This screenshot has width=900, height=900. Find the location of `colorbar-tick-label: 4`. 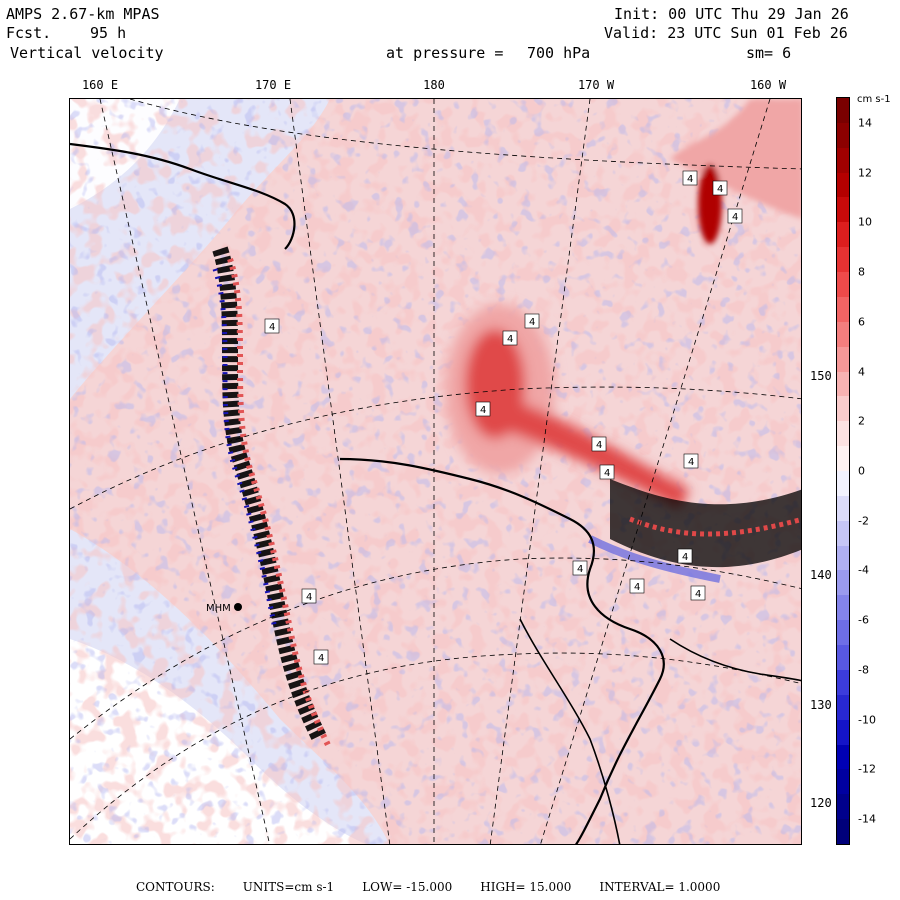

colorbar-tick-label: 4 is located at coordinates (861, 372).